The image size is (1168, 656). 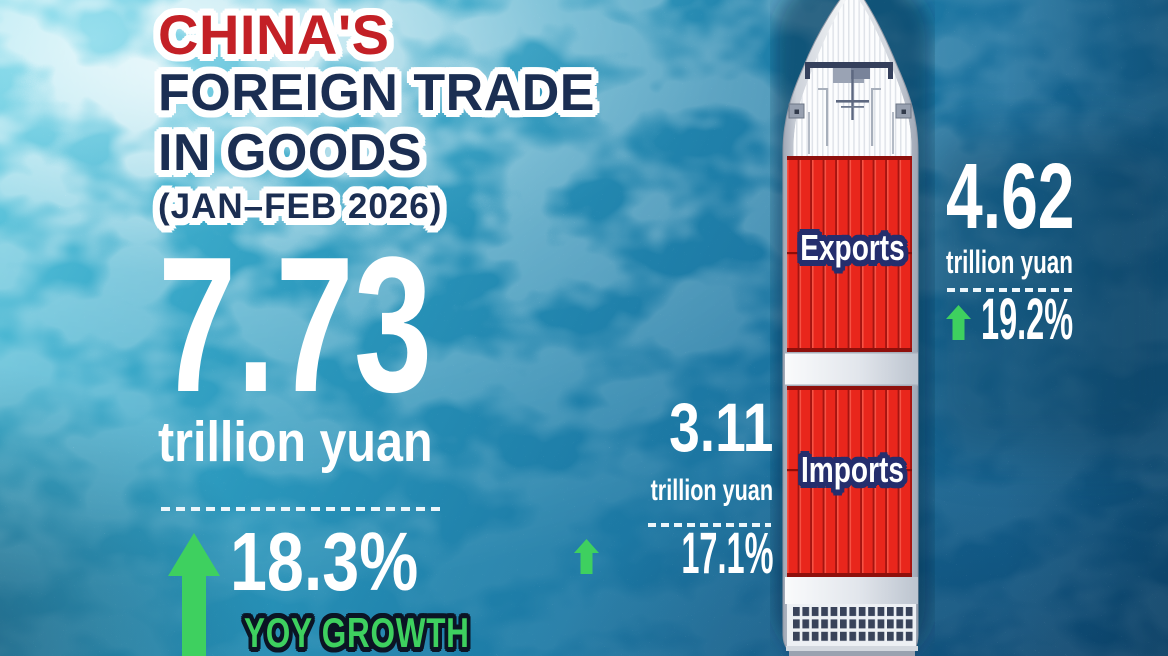 What do you see at coordinates (852, 247) in the screenshot?
I see `exports-badge: Exports` at bounding box center [852, 247].